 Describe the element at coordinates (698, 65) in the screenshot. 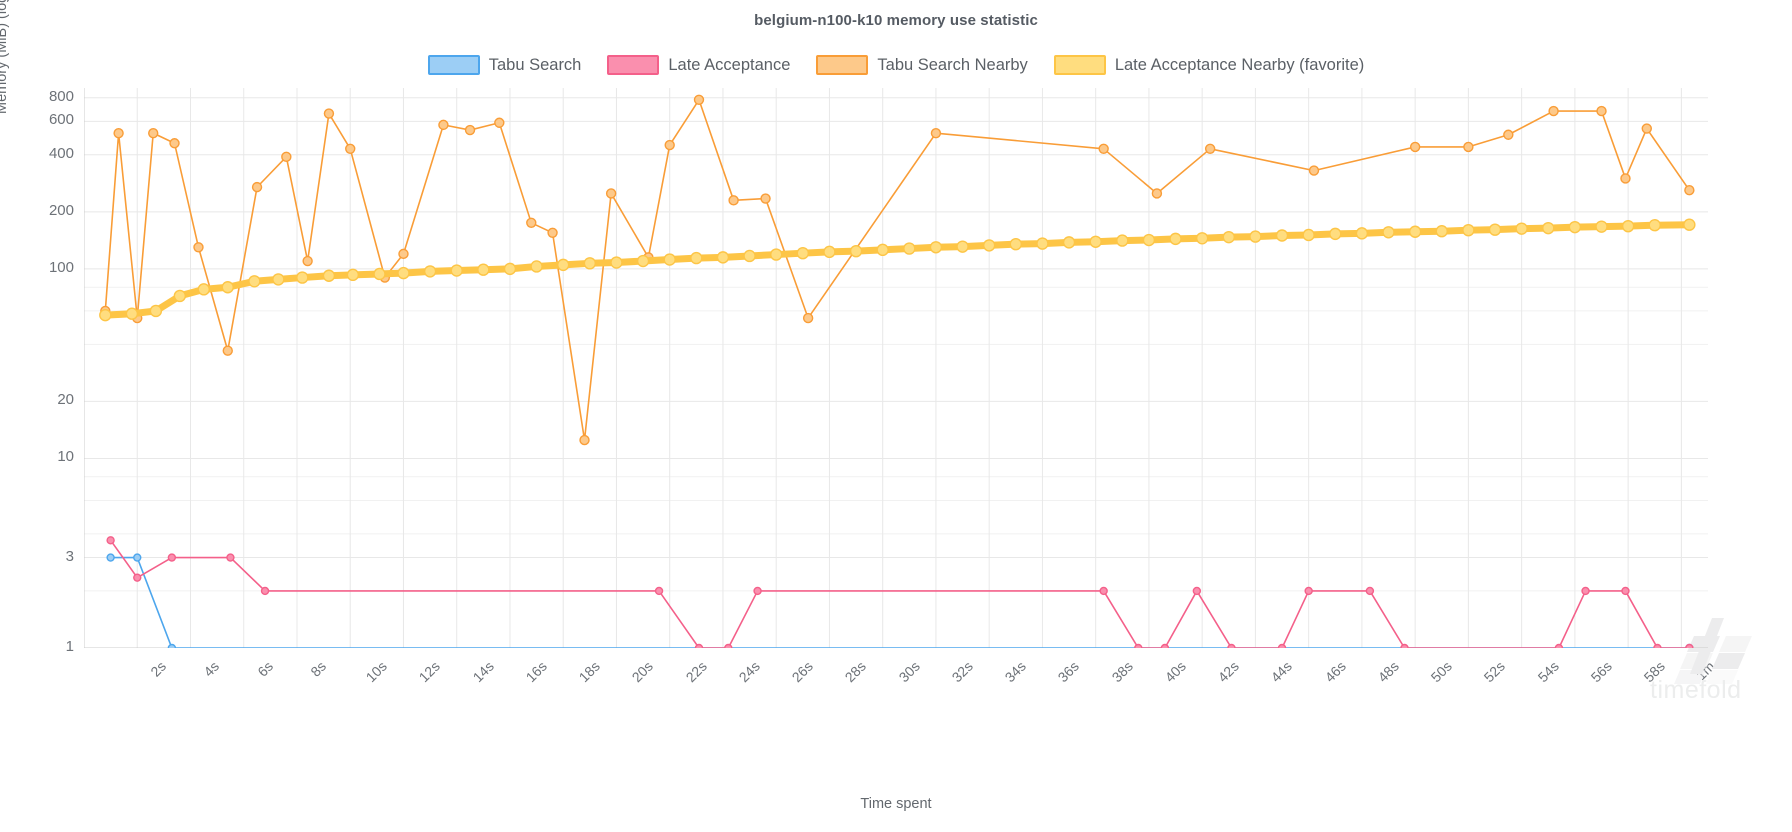

I see `legend-item: Late Acceptance` at that location.